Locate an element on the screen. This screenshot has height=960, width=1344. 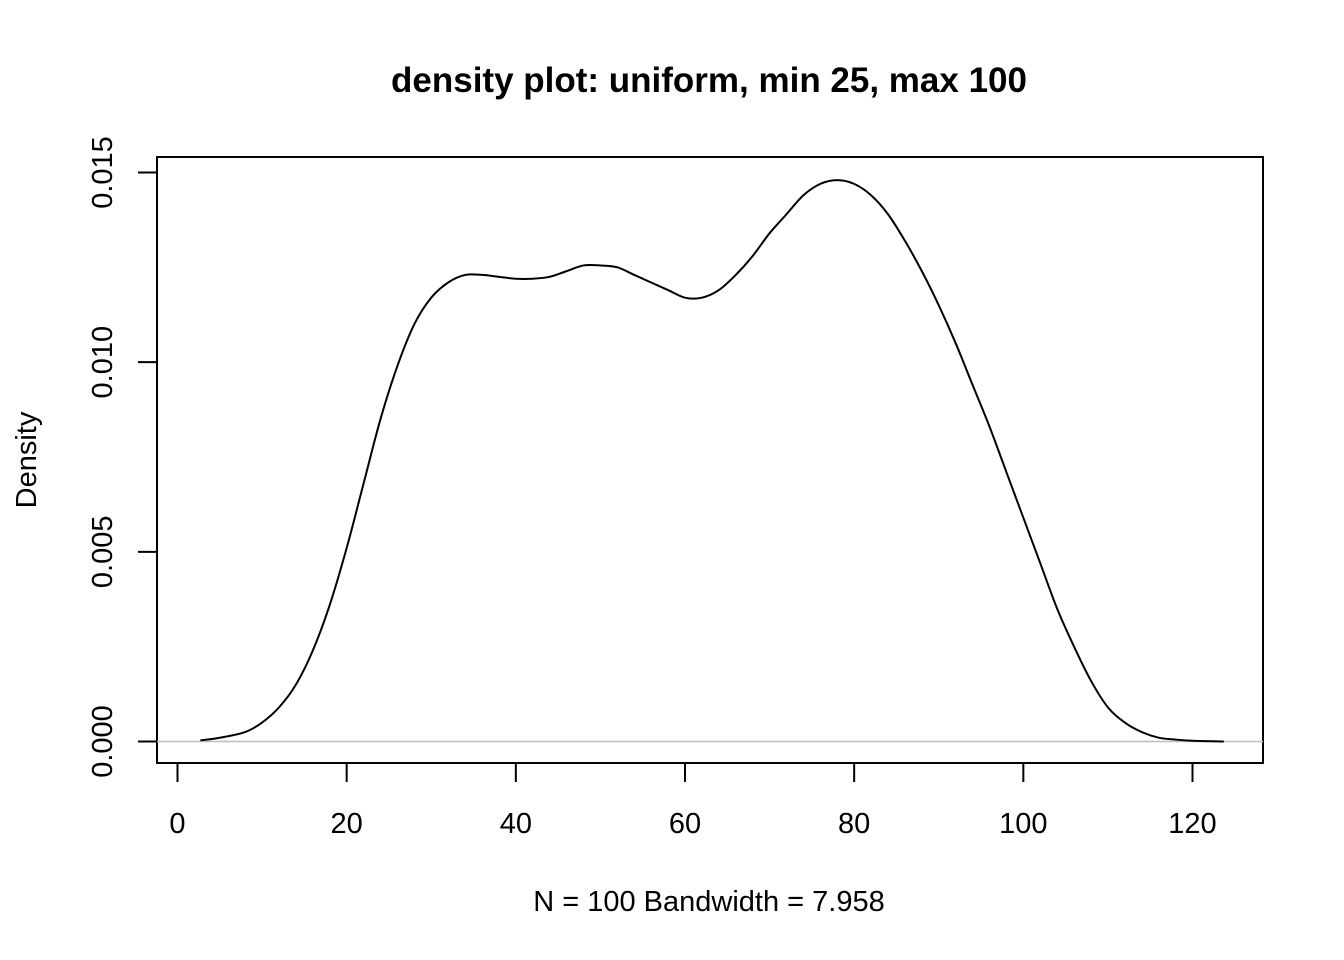
x-tick-label: 100 is located at coordinates (1023, 824).